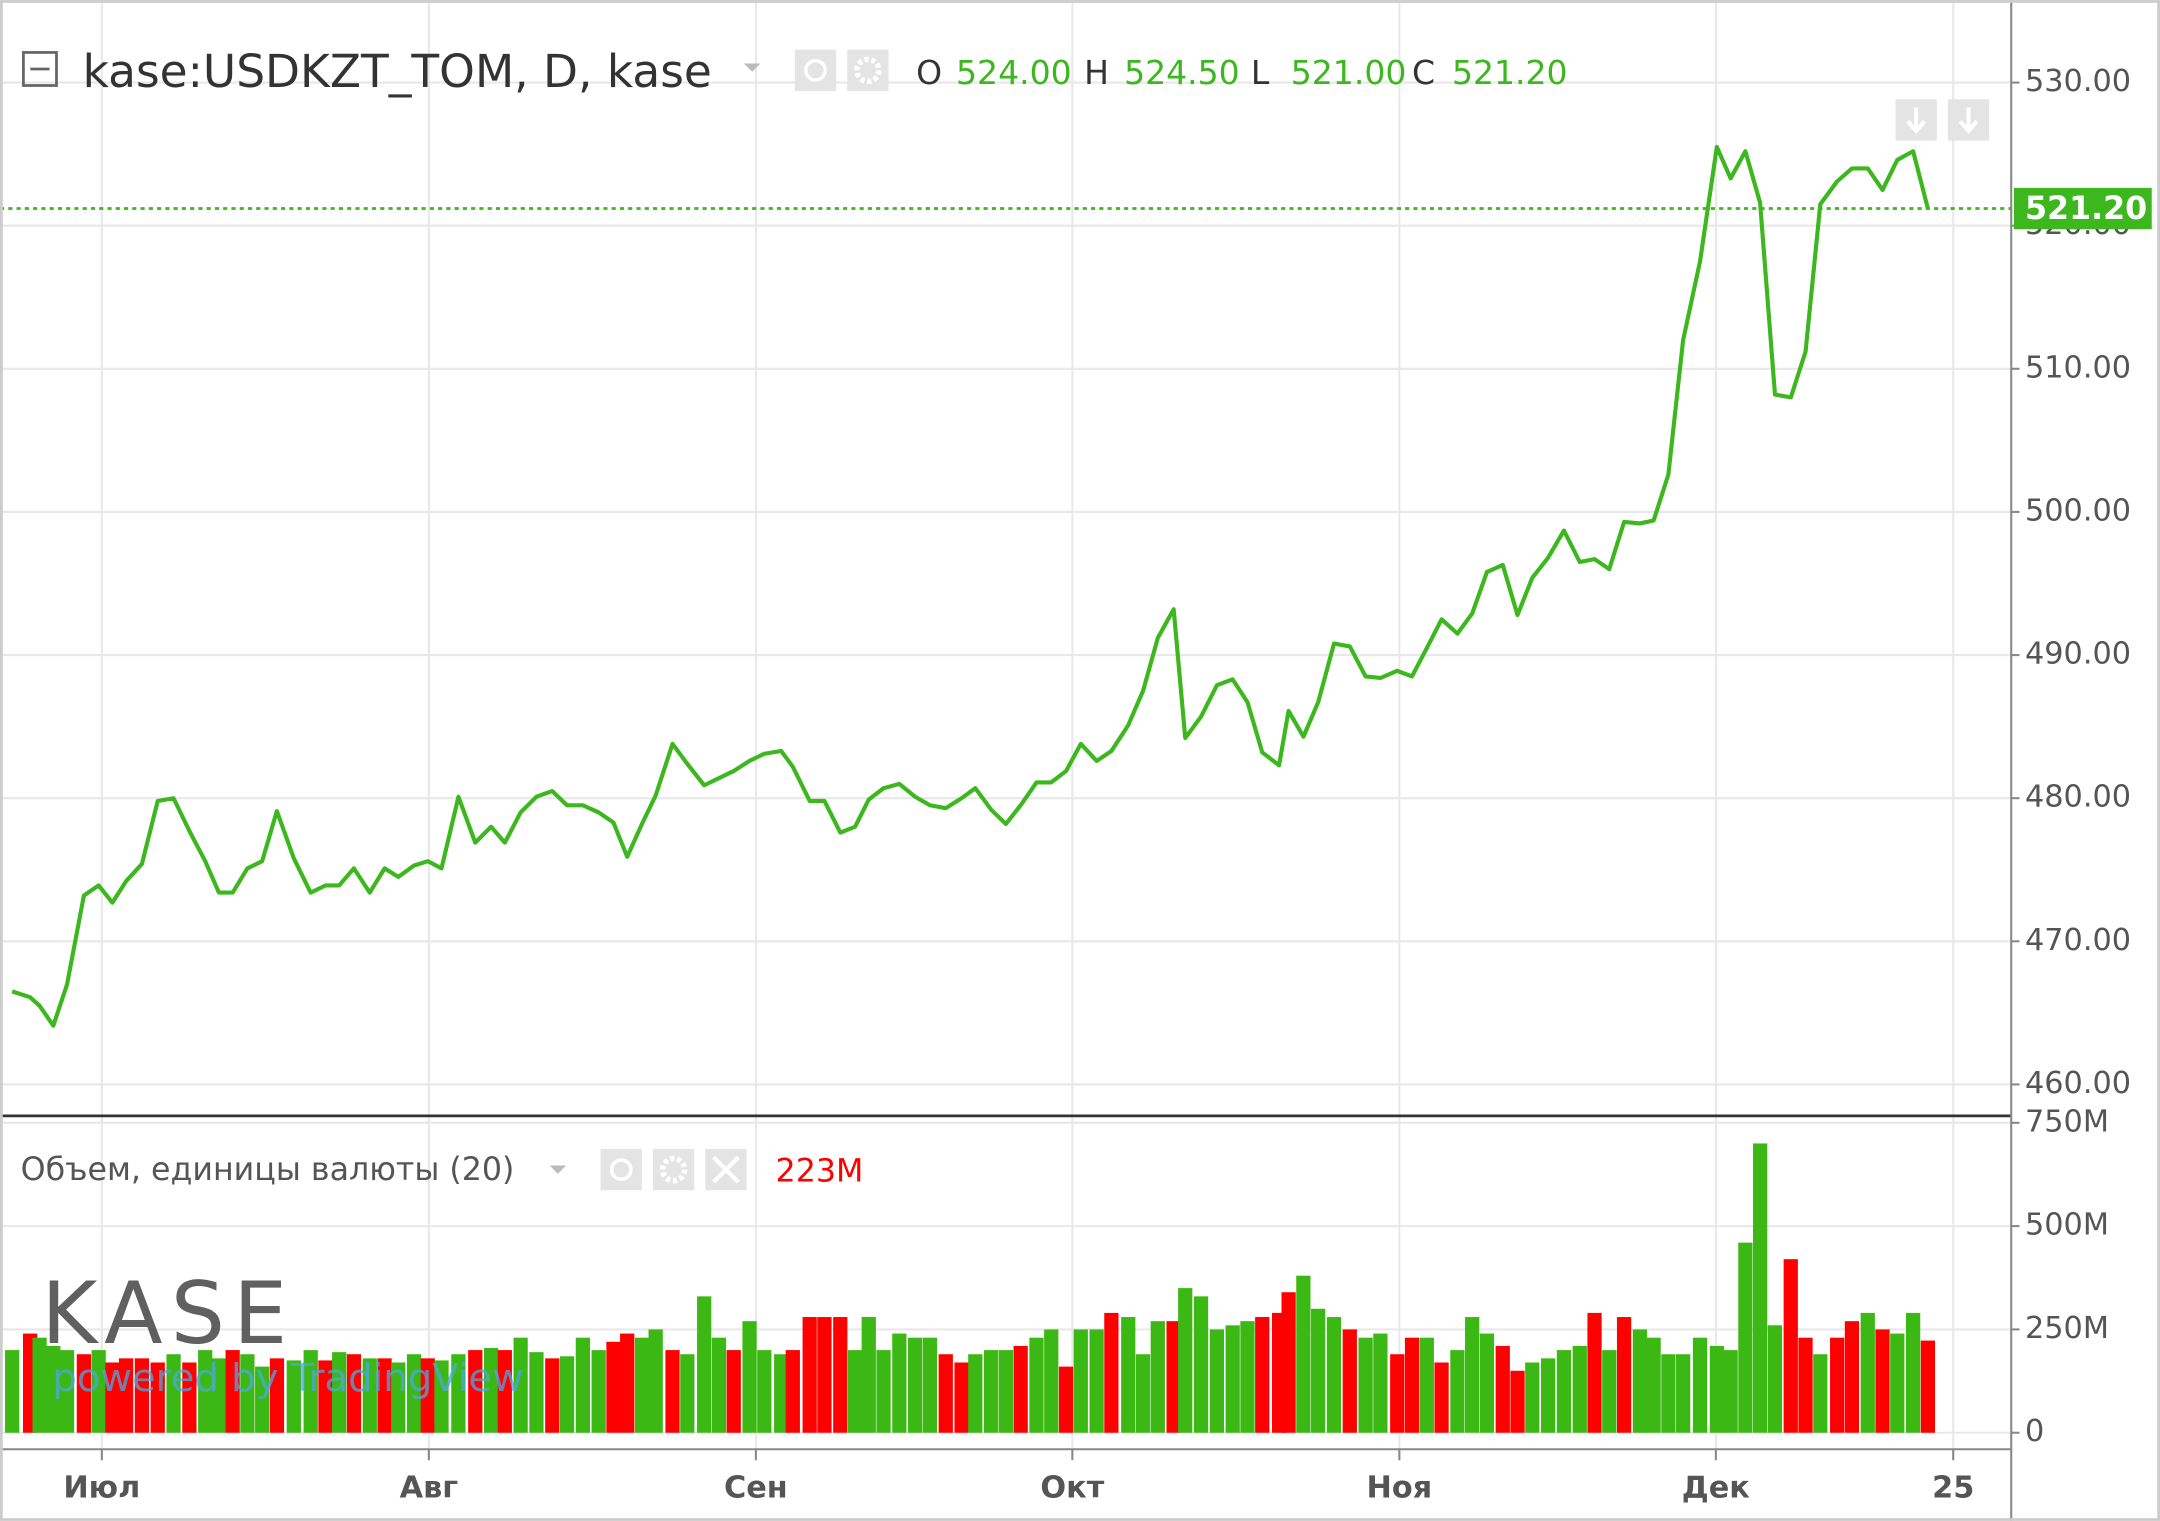 Image resolution: width=2160 pixels, height=1521 pixels. Describe the element at coordinates (2078, 367) in the screenshot. I see `y-tick-label: 510.00` at that location.